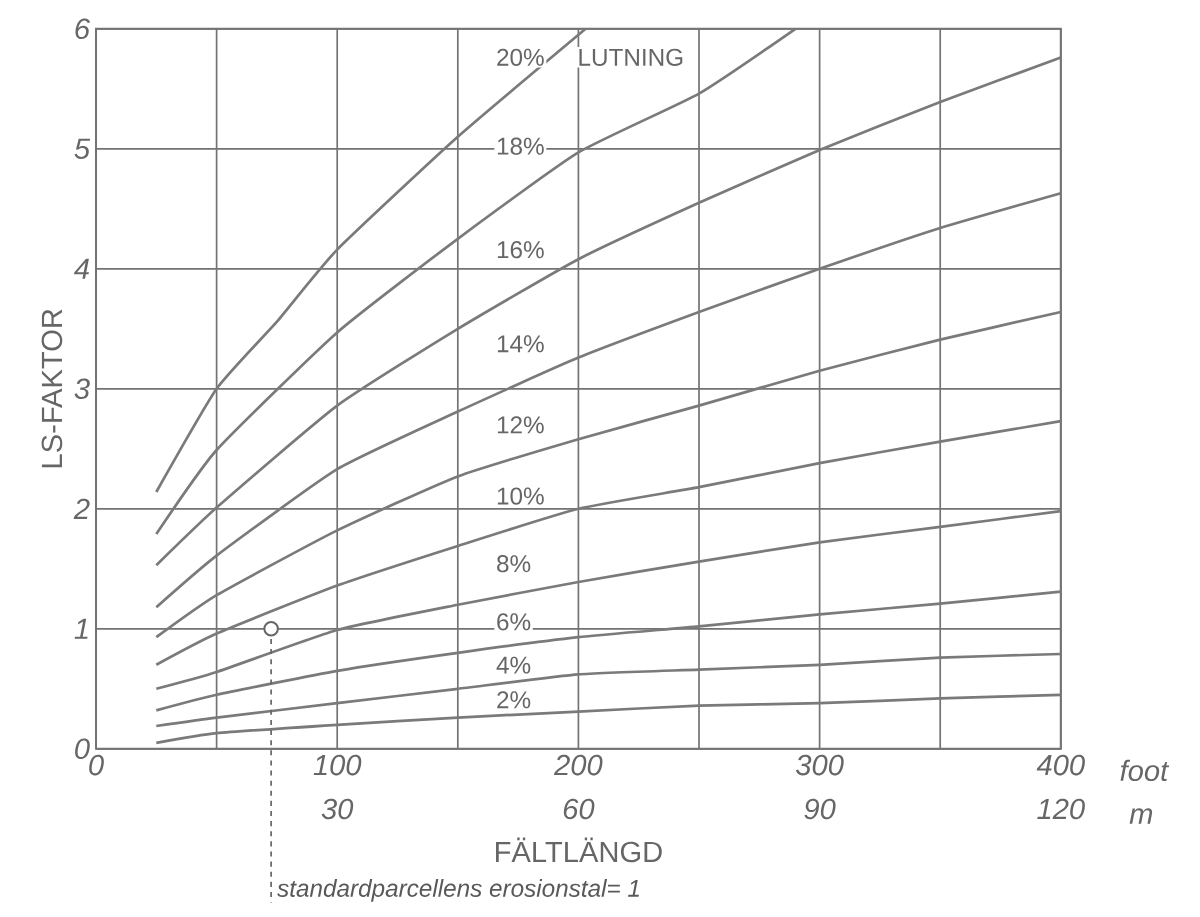  What do you see at coordinates (81, 509) in the screenshot?
I see `y-tick-label: 2` at bounding box center [81, 509].